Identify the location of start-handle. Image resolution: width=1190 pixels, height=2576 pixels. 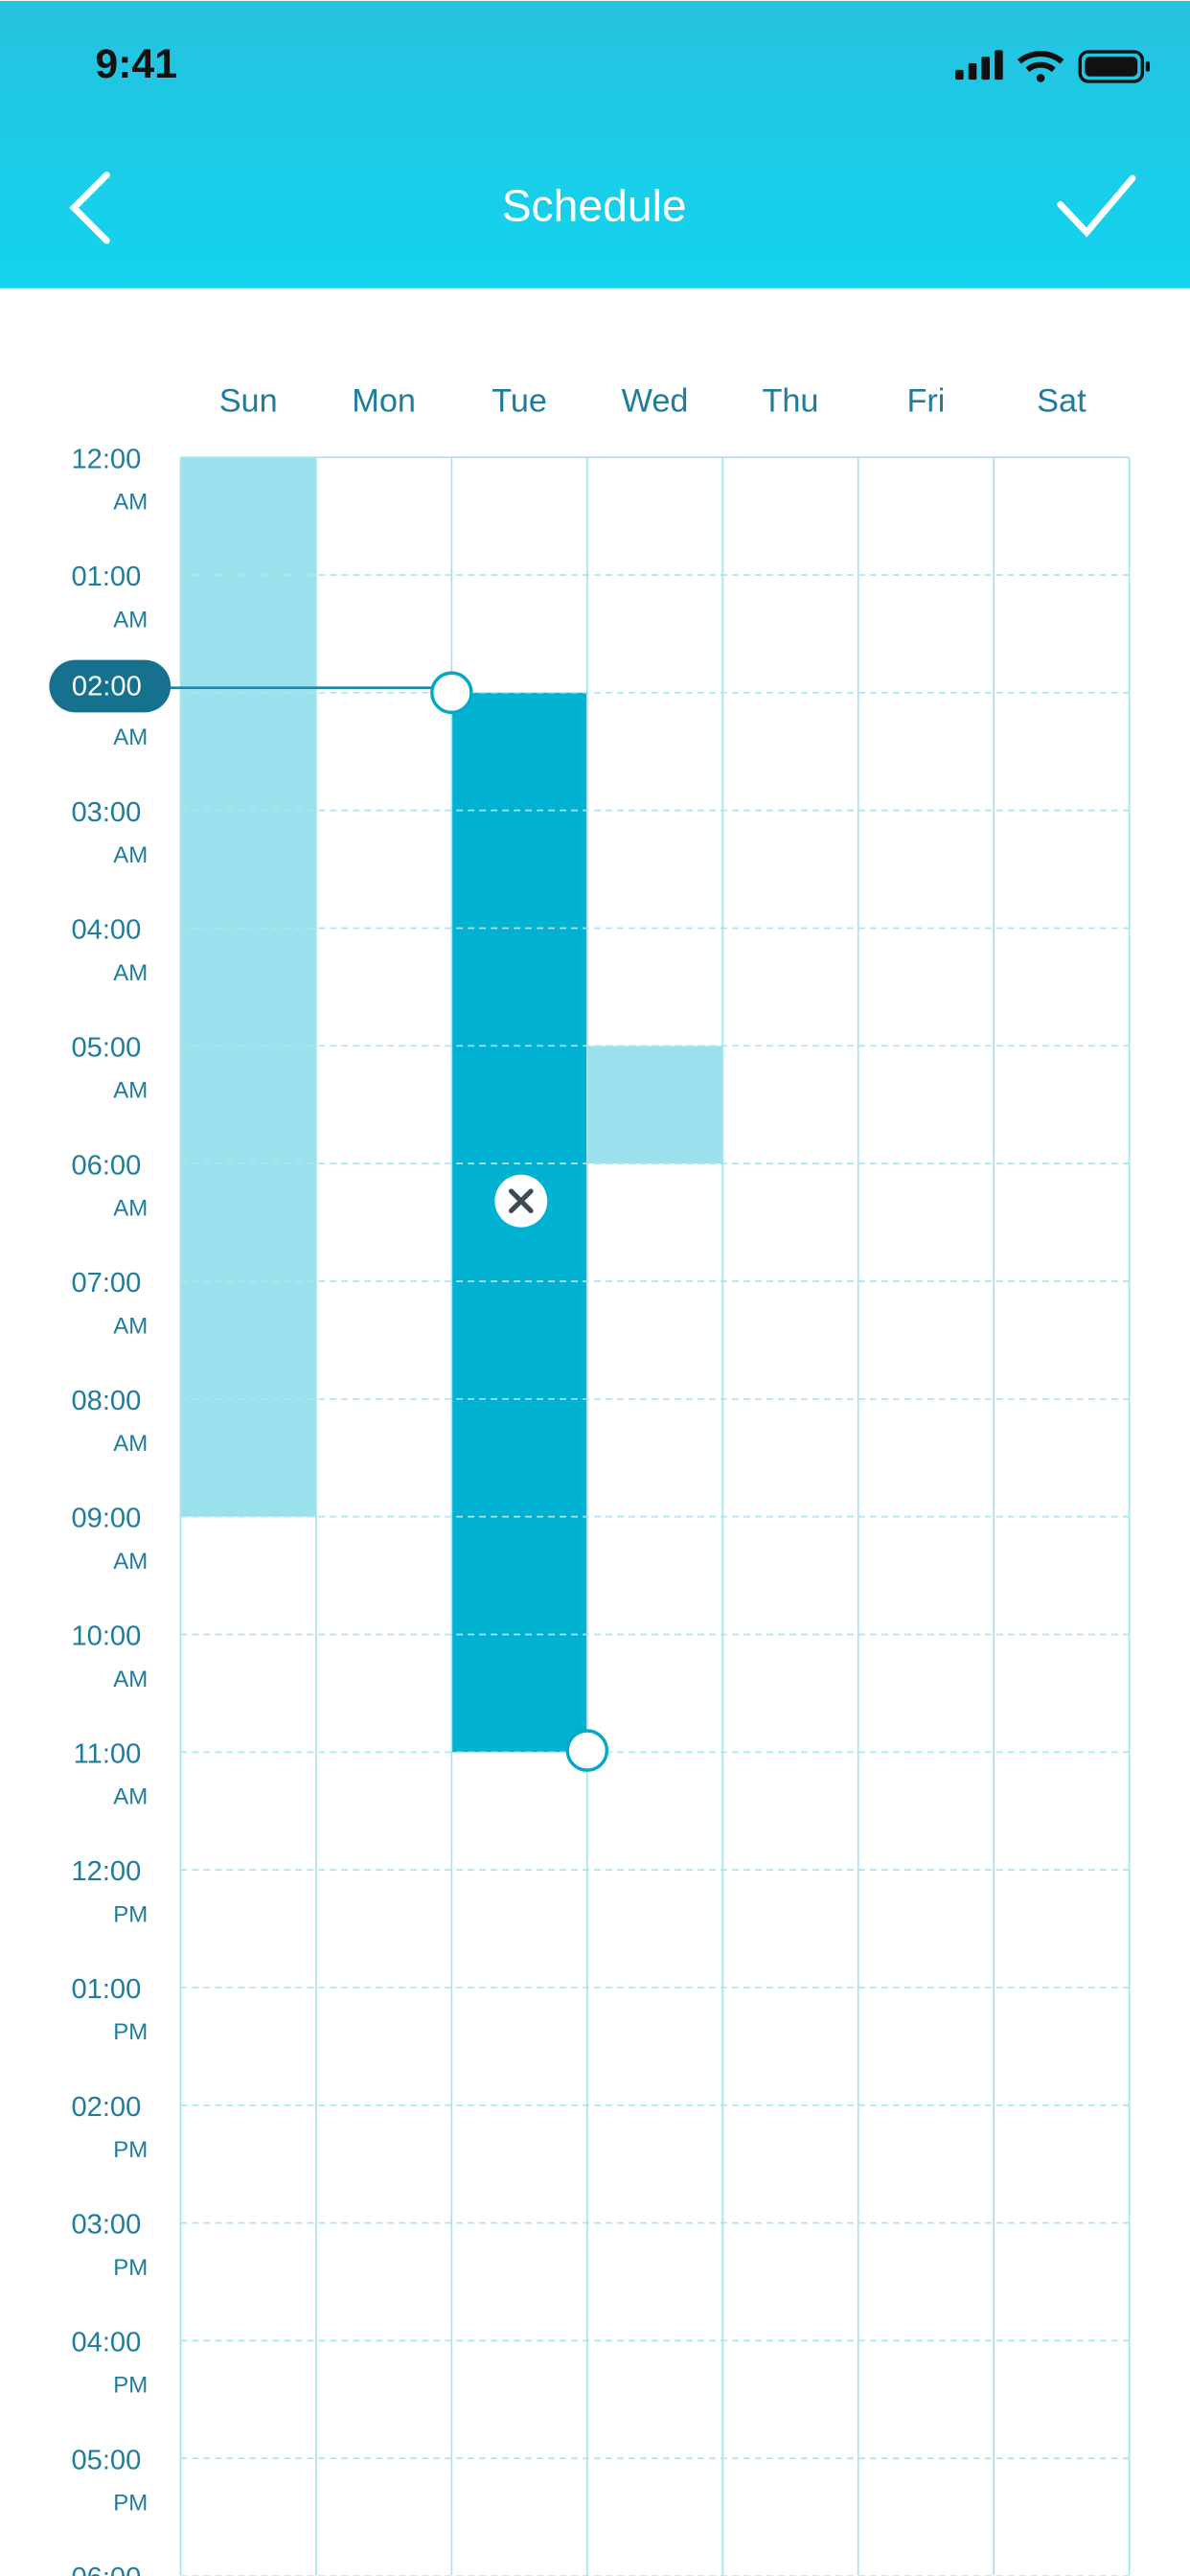
(452, 693).